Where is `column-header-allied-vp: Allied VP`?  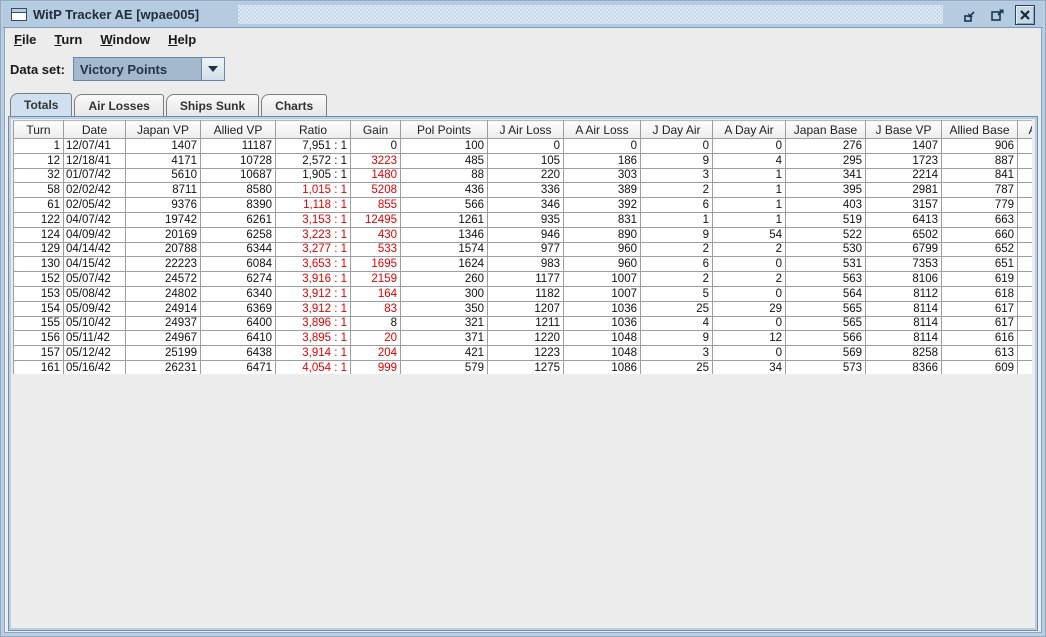
column-header-allied-vp: Allied VP is located at coordinates (238, 129).